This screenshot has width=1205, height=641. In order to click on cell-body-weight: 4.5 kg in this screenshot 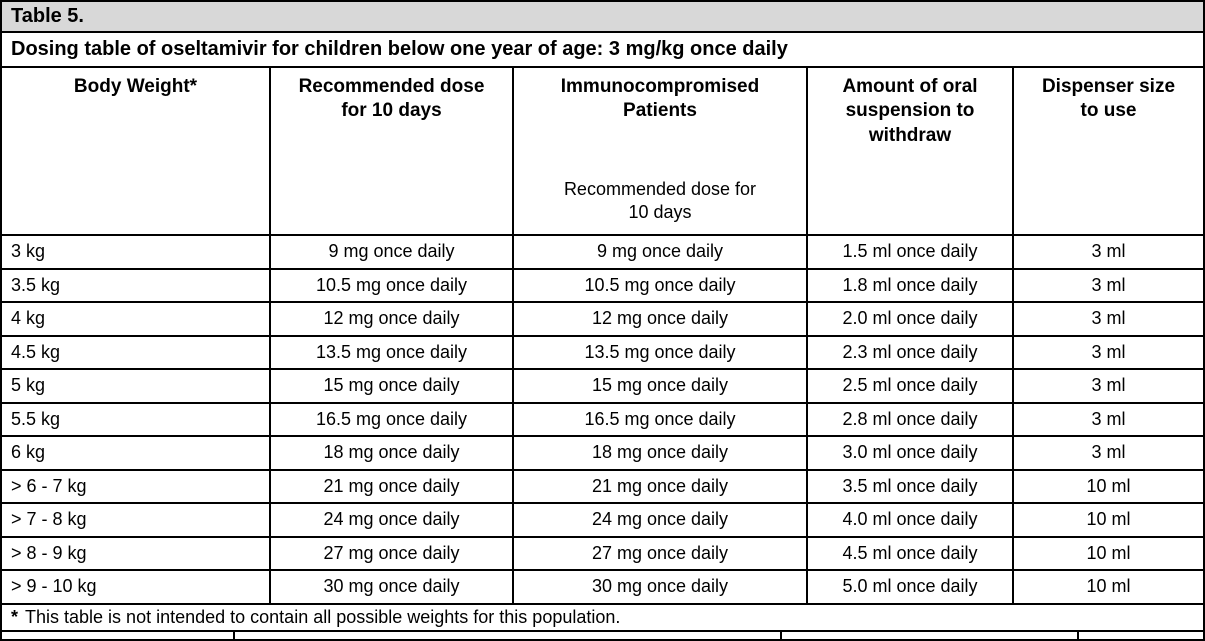, I will do `click(136, 352)`.